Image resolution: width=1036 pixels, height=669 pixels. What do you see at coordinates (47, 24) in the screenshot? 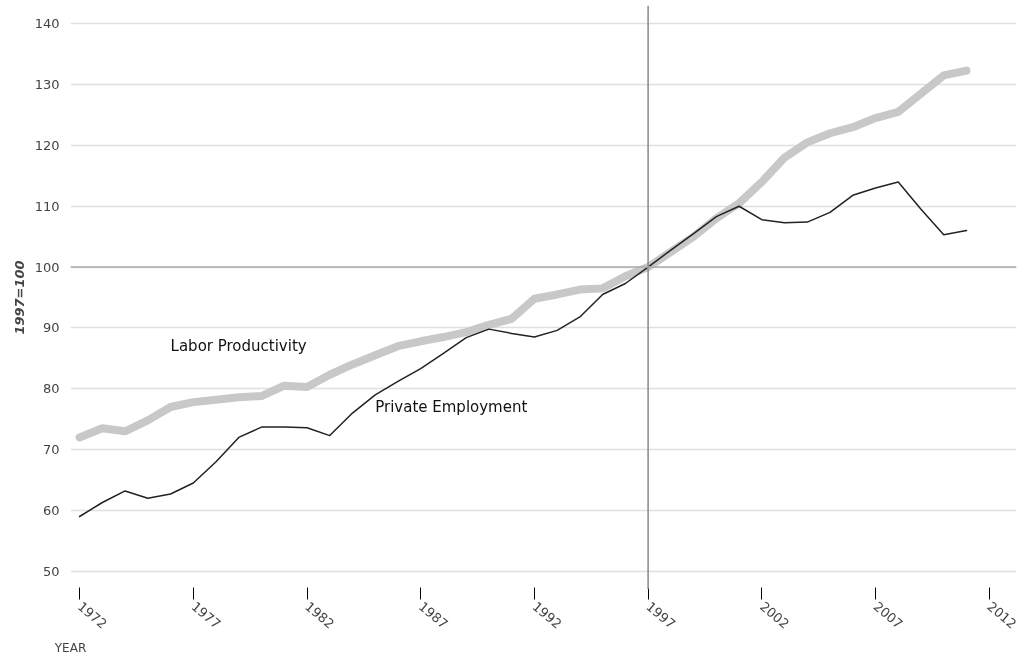
I see `y-tick-label: 140` at bounding box center [47, 24].